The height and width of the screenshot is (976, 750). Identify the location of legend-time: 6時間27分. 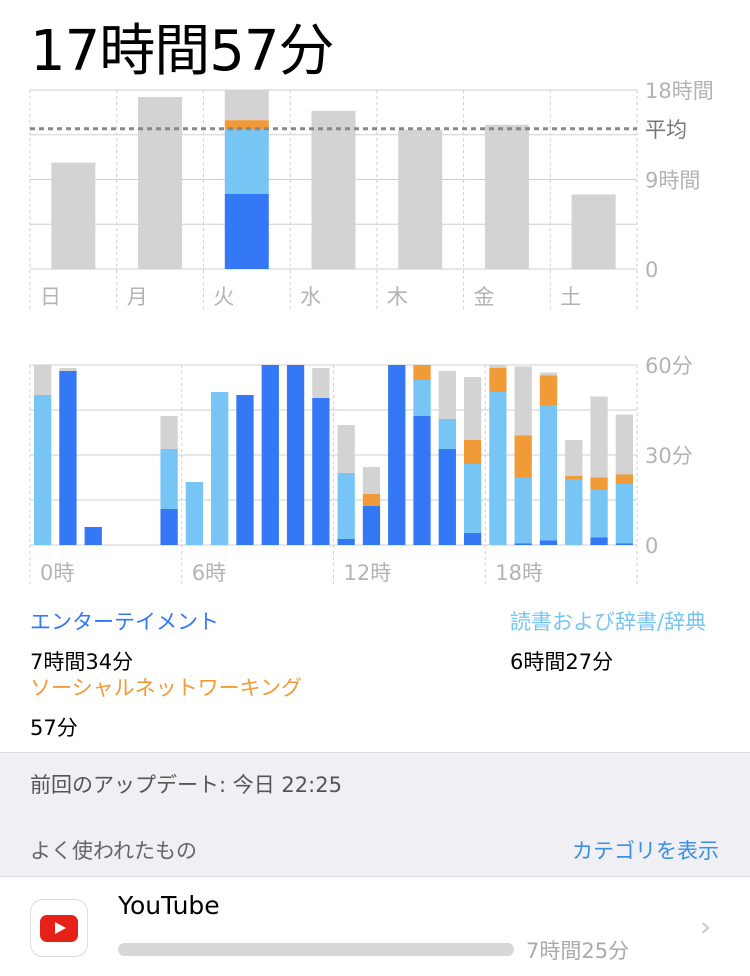
(562, 662).